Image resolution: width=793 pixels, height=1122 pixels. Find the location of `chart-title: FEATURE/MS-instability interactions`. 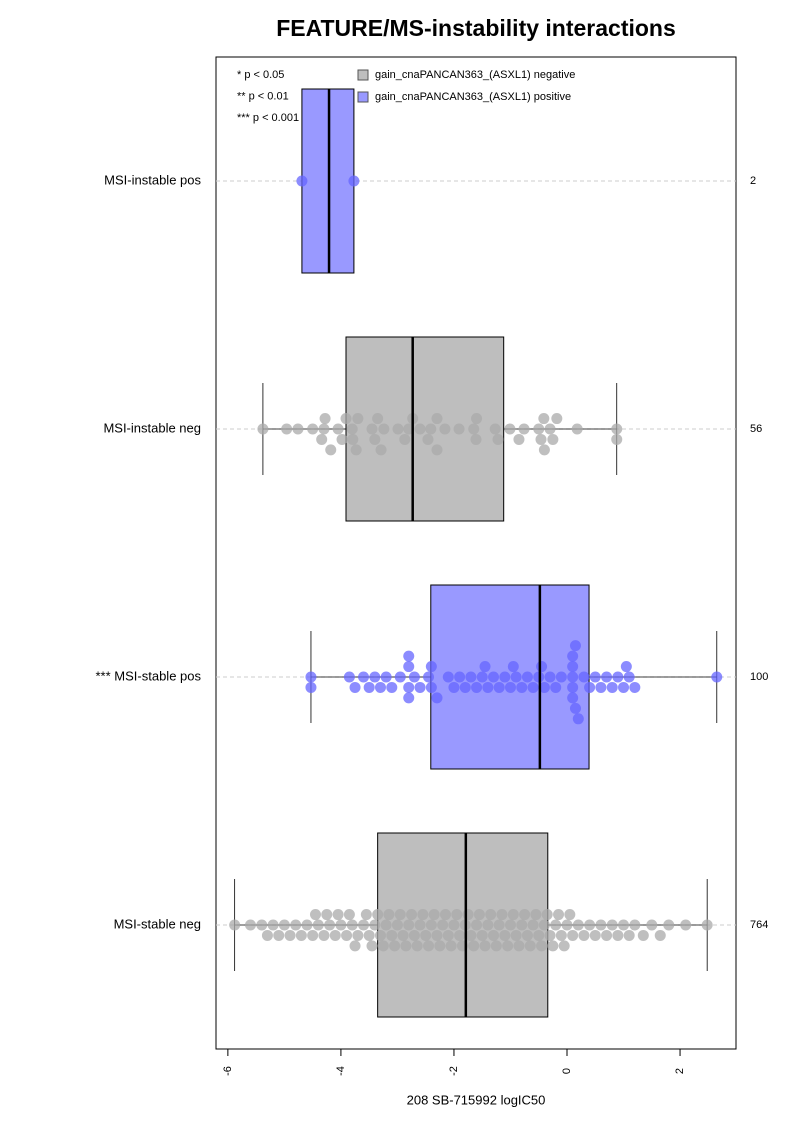

chart-title: FEATURE/MS-instability interactions is located at coordinates (476, 28).